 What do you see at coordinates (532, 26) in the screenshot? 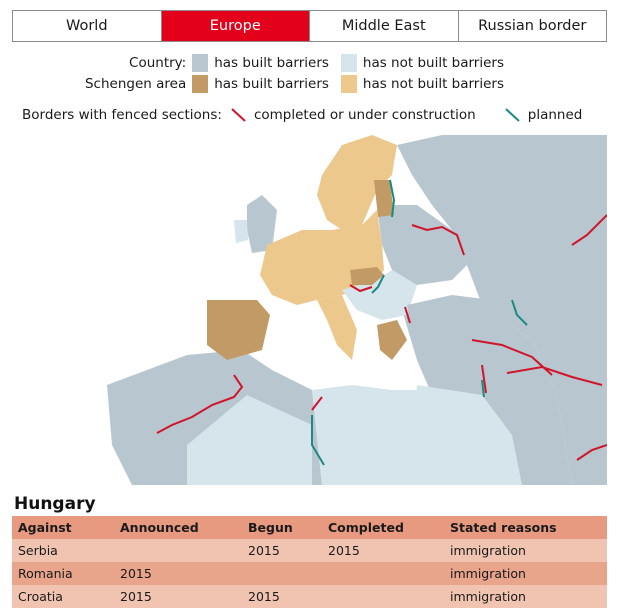
I see `tab-russian-border: Russian border` at bounding box center [532, 26].